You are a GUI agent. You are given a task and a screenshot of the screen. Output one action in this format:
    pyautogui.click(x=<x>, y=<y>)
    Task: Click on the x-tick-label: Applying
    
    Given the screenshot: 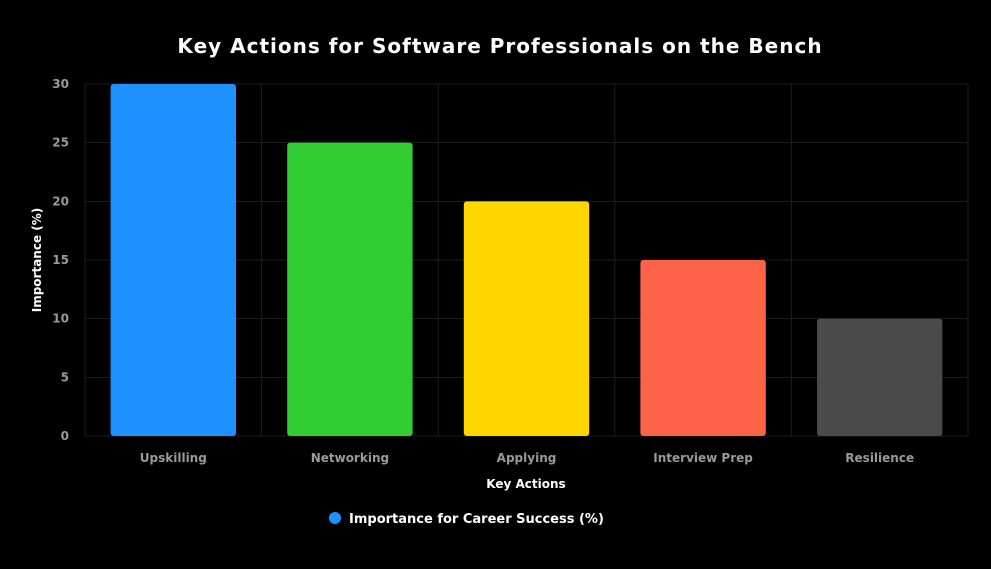 What is the action you would take?
    pyautogui.click(x=527, y=458)
    